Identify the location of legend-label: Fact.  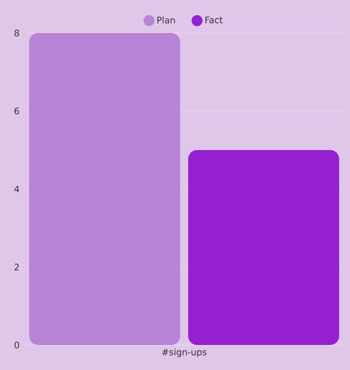
(214, 20).